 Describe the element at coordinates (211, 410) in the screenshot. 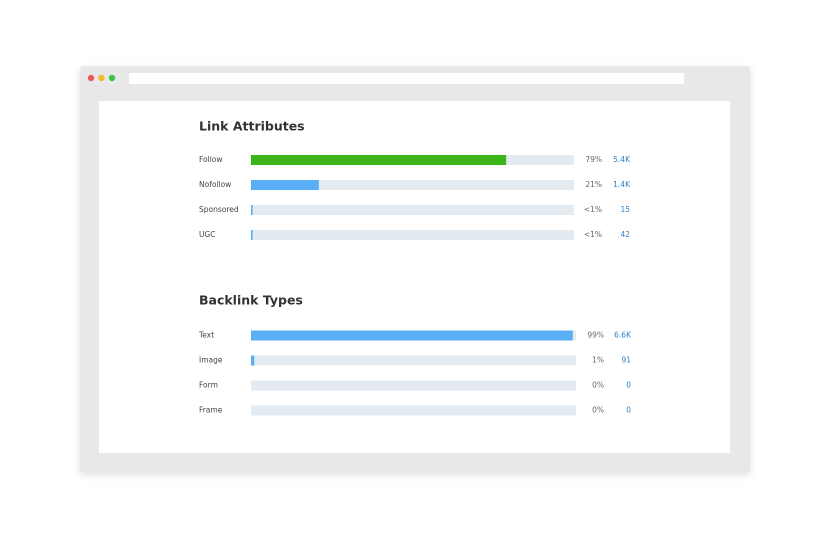

I see `row-label: Frame` at that location.